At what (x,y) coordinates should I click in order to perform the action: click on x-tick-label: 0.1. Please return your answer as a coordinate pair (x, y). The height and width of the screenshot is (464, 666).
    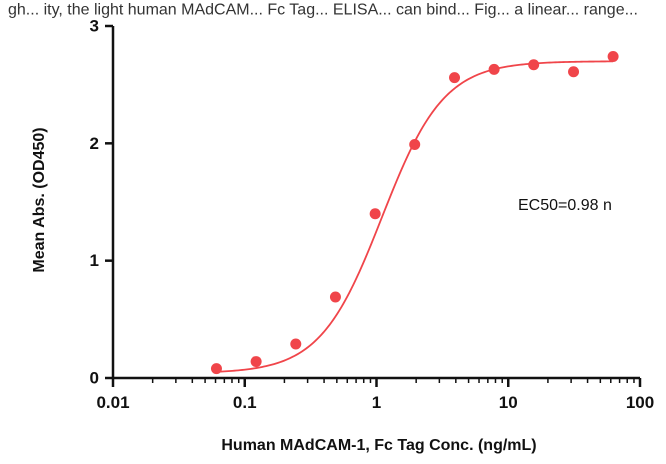
    Looking at the image, I should click on (245, 402).